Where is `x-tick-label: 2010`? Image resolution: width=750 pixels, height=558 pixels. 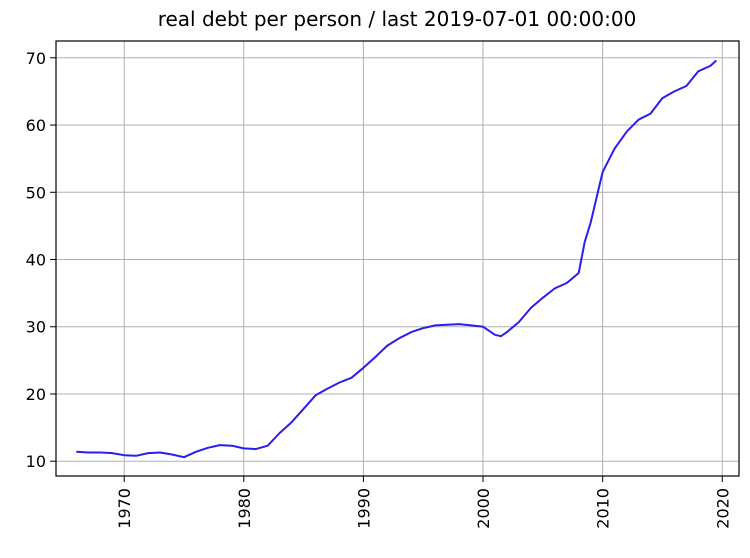 x-tick-label: 2010 is located at coordinates (603, 508).